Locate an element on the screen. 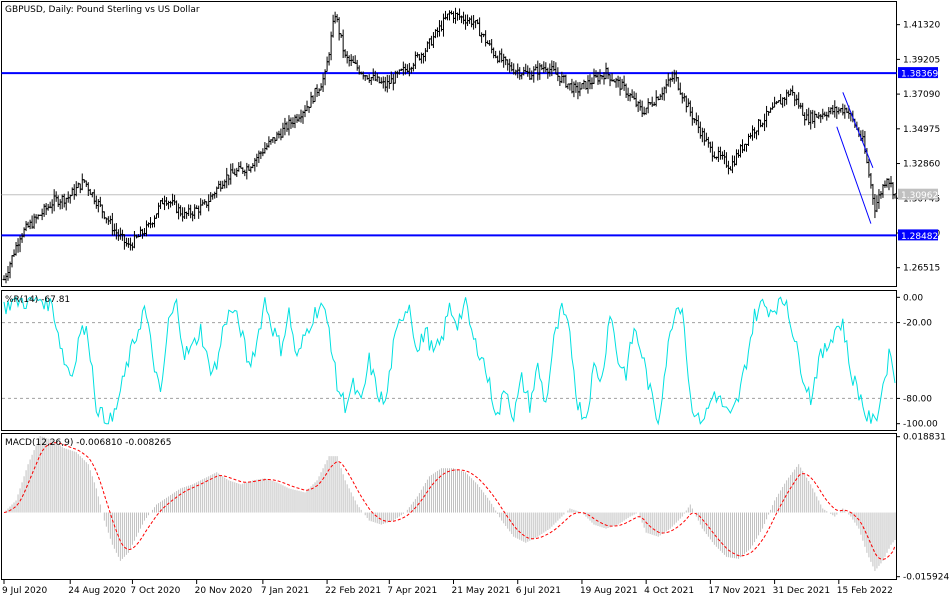 Image resolution: width=950 pixels, height=604 pixels. y-tick-label: 1.41320 is located at coordinates (921, 26).